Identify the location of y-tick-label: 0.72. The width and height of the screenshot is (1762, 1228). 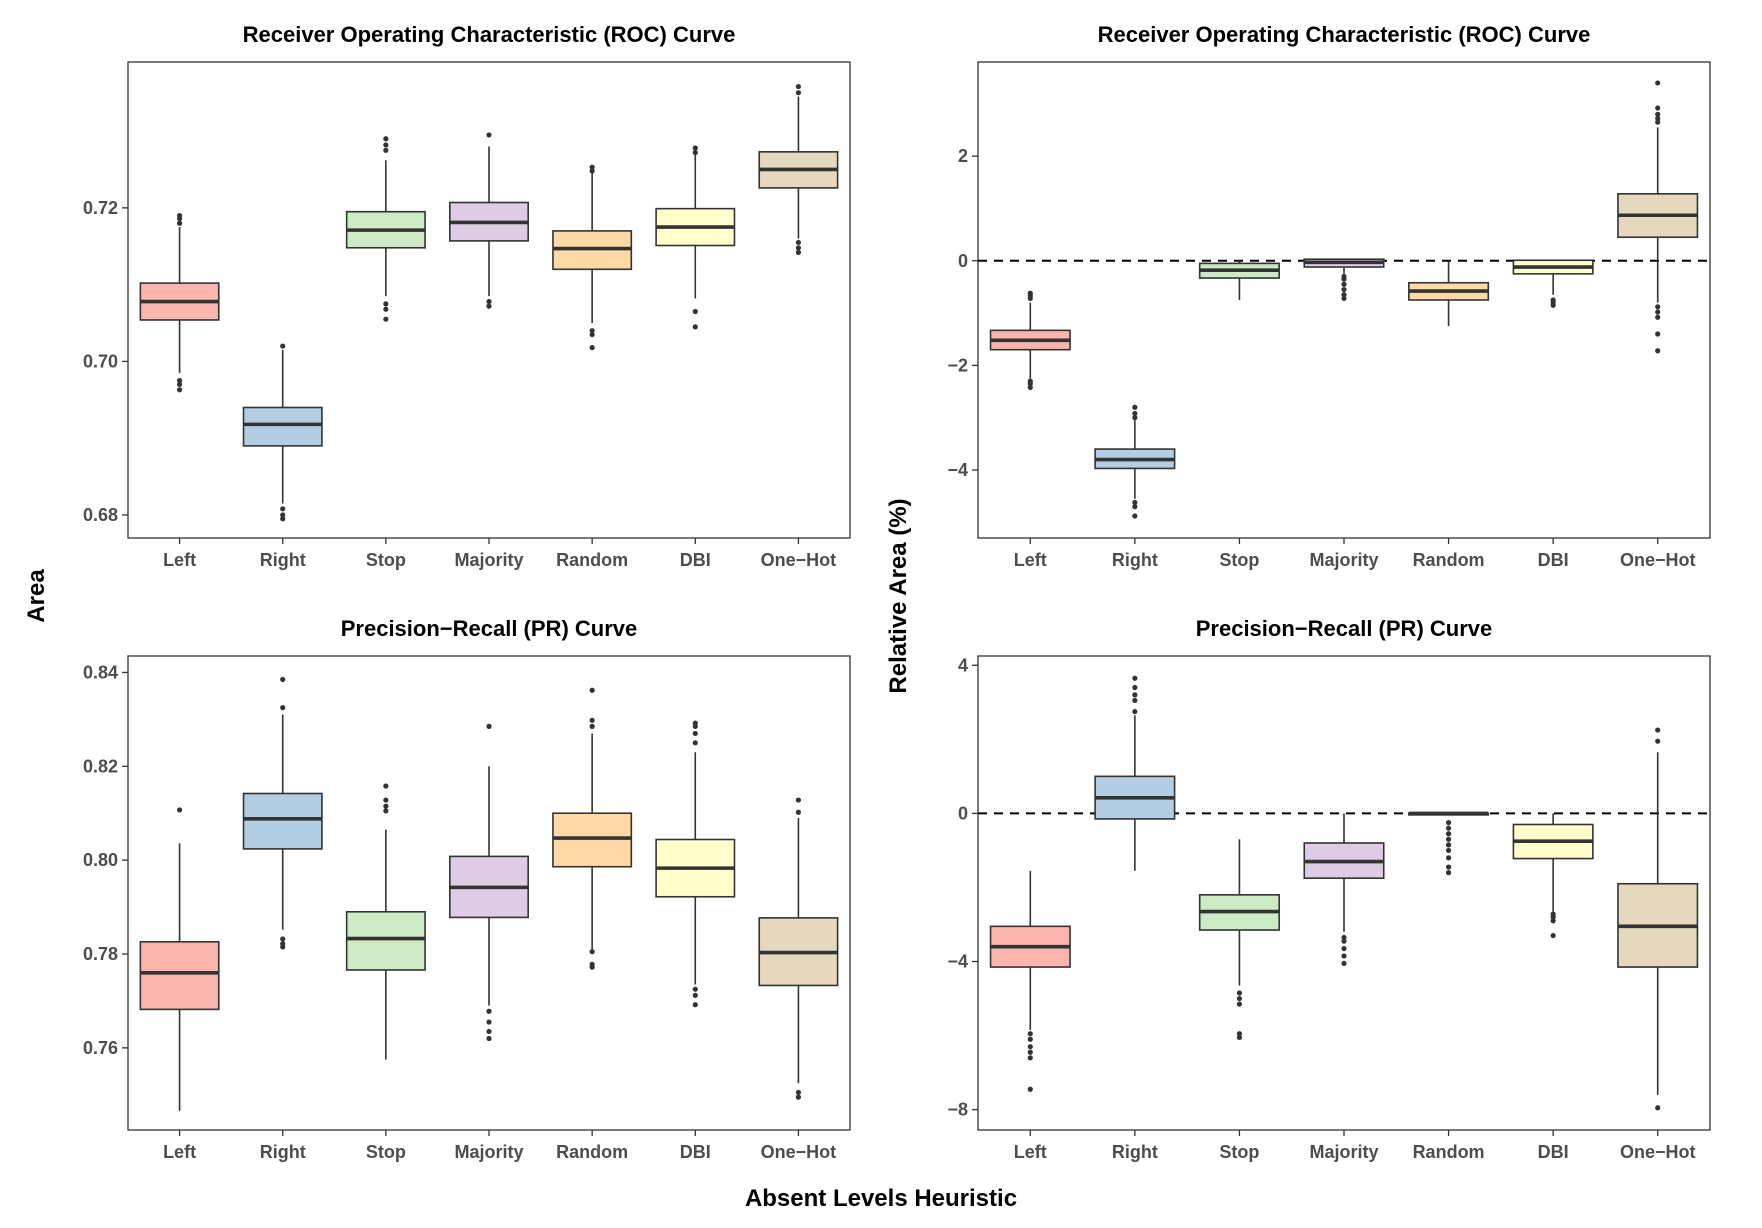
(100, 208).